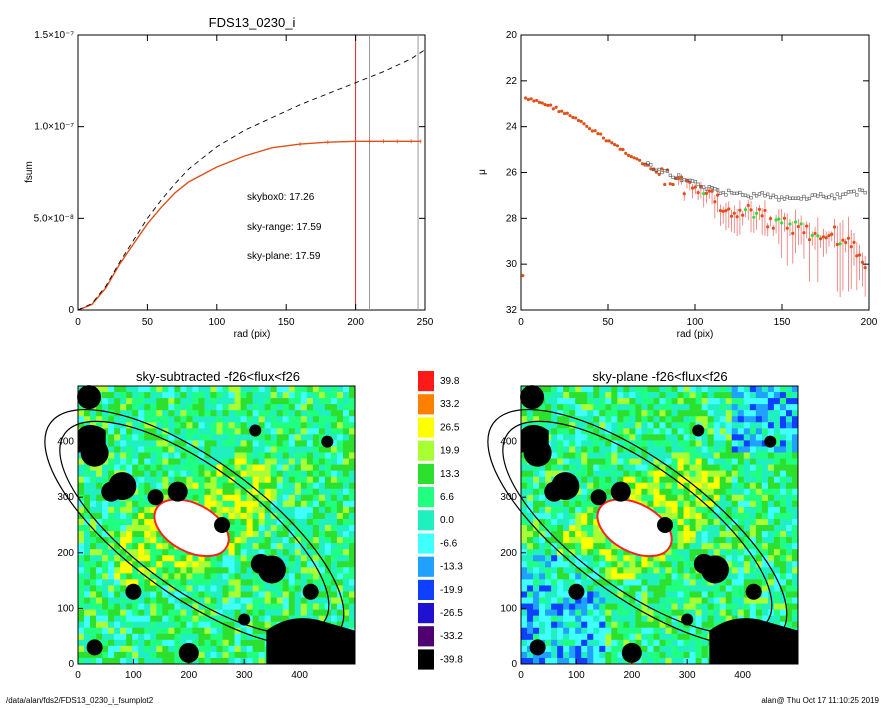 The width and height of the screenshot is (885, 708). I want to click on x-tick-label: 0, so click(521, 322).